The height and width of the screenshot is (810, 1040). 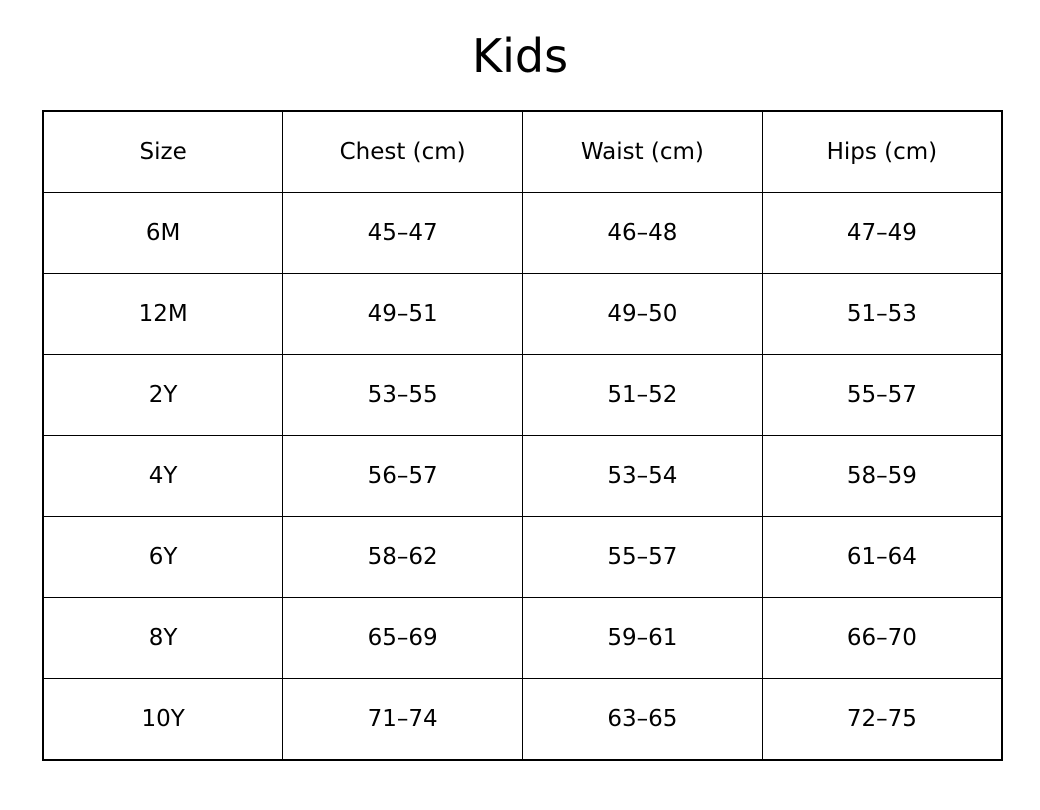 What do you see at coordinates (402, 557) in the screenshot?
I see `chest-cell: 58–62` at bounding box center [402, 557].